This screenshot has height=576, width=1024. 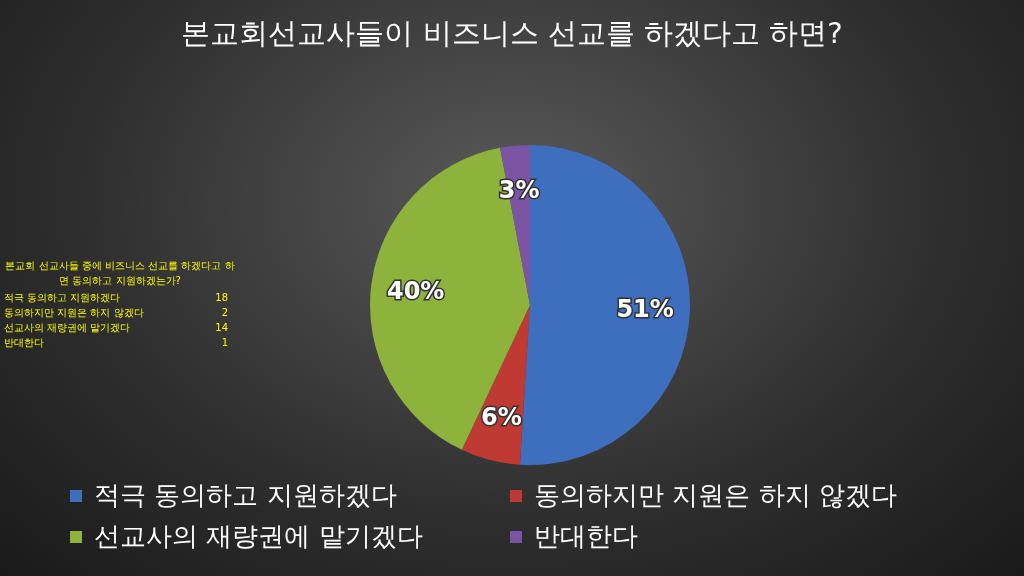 I want to click on data-label: 14, so click(x=222, y=328).